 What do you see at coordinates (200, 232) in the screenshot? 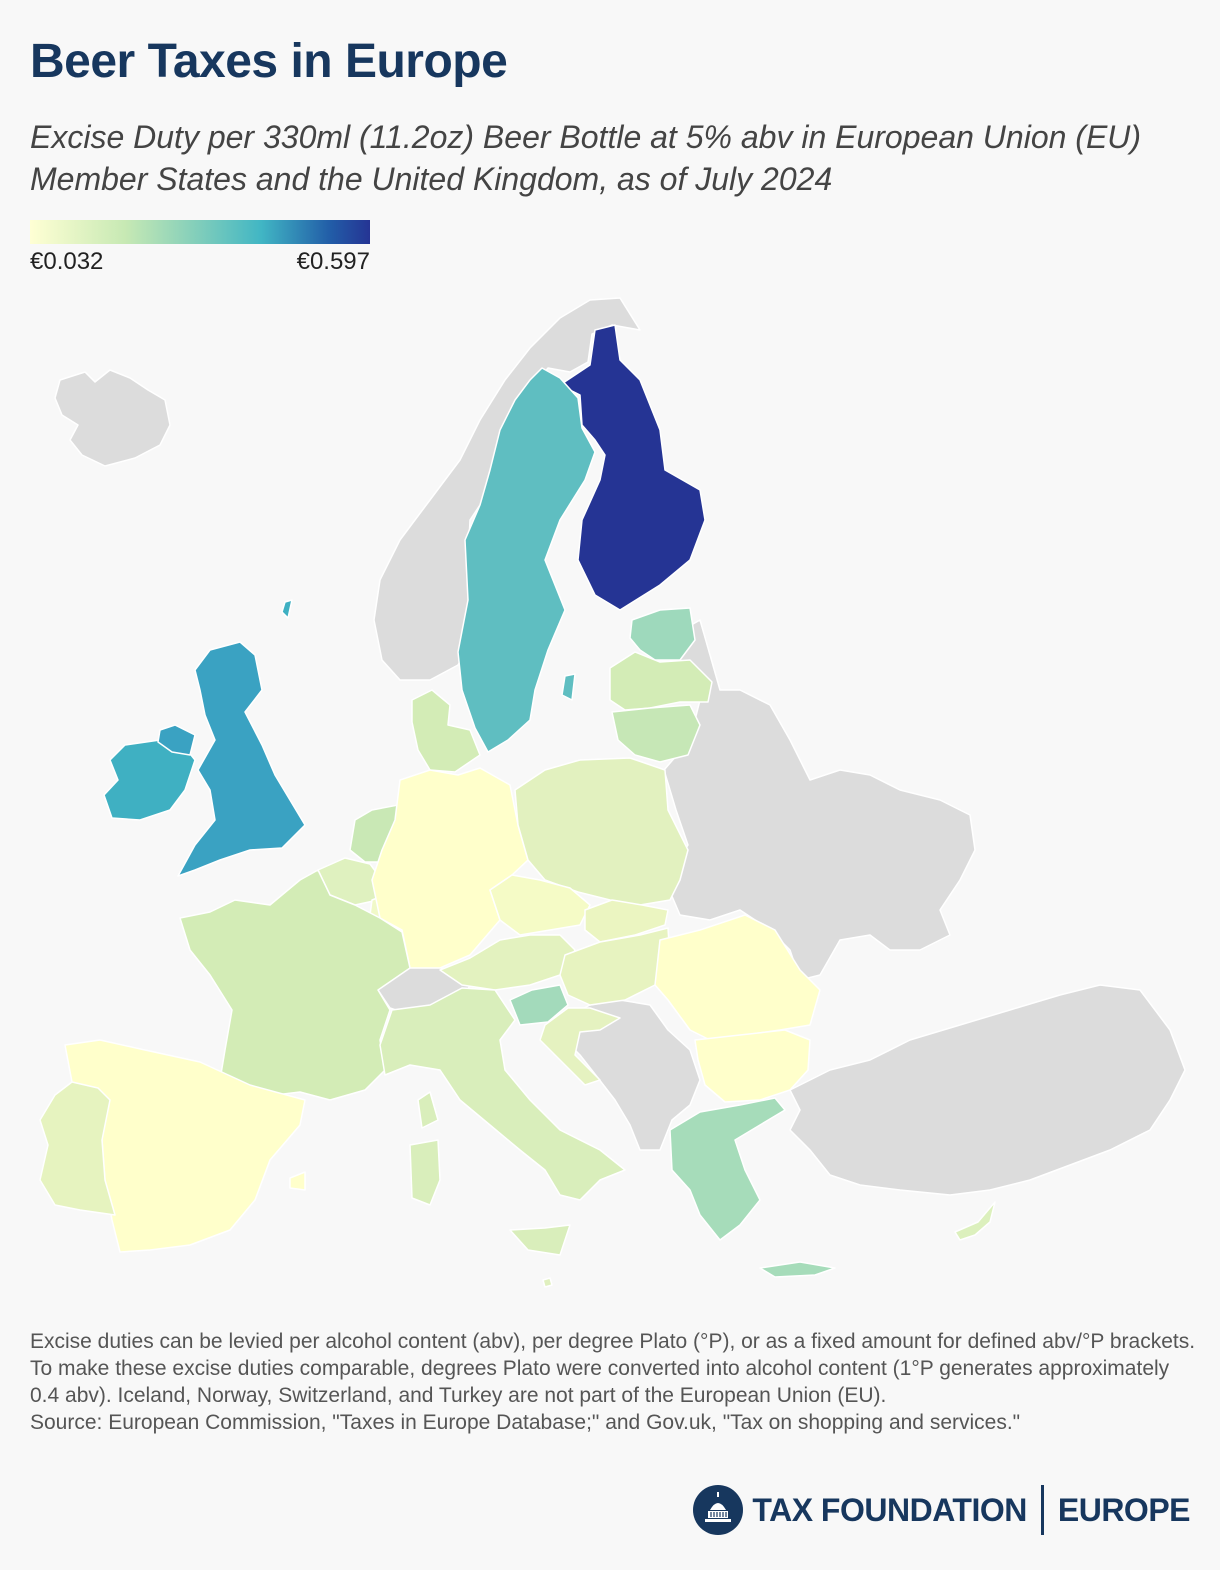
I see `legend-gradient-bar` at bounding box center [200, 232].